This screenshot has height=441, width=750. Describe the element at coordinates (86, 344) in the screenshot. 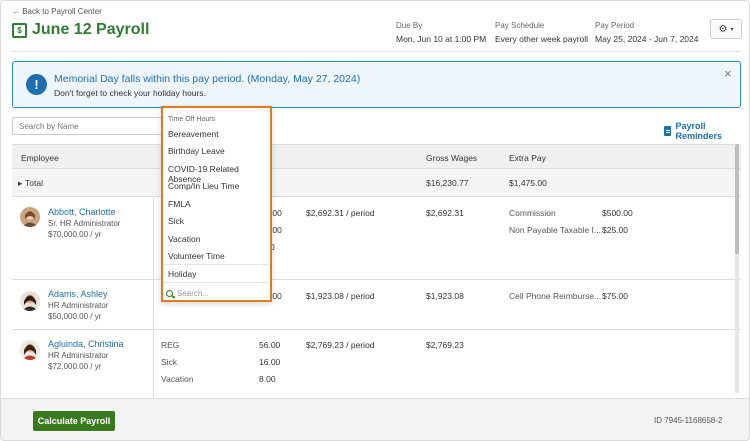

I see `employee-name-link: Agluinda, Christina` at that location.